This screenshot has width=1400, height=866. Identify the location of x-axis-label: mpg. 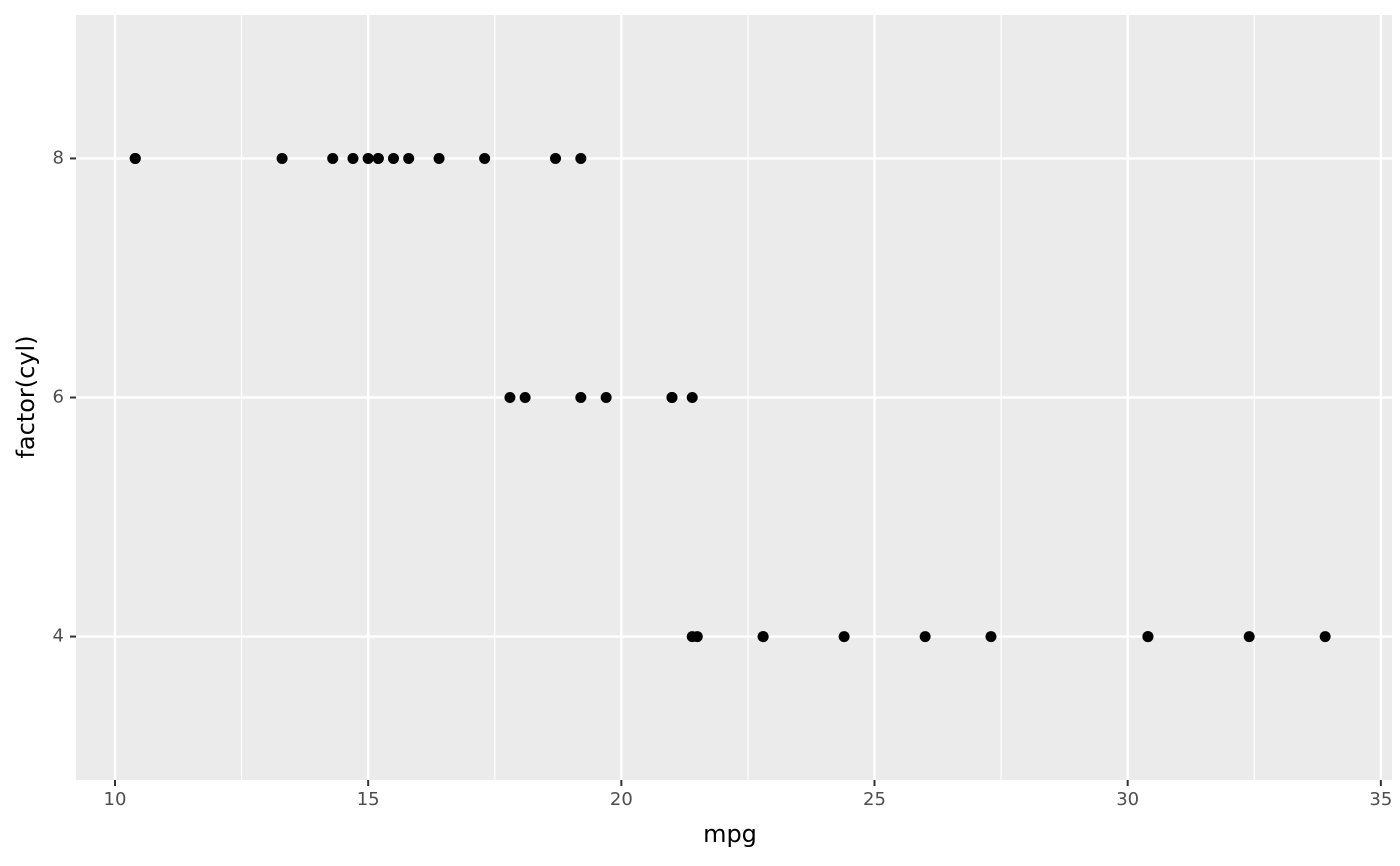
(730, 834).